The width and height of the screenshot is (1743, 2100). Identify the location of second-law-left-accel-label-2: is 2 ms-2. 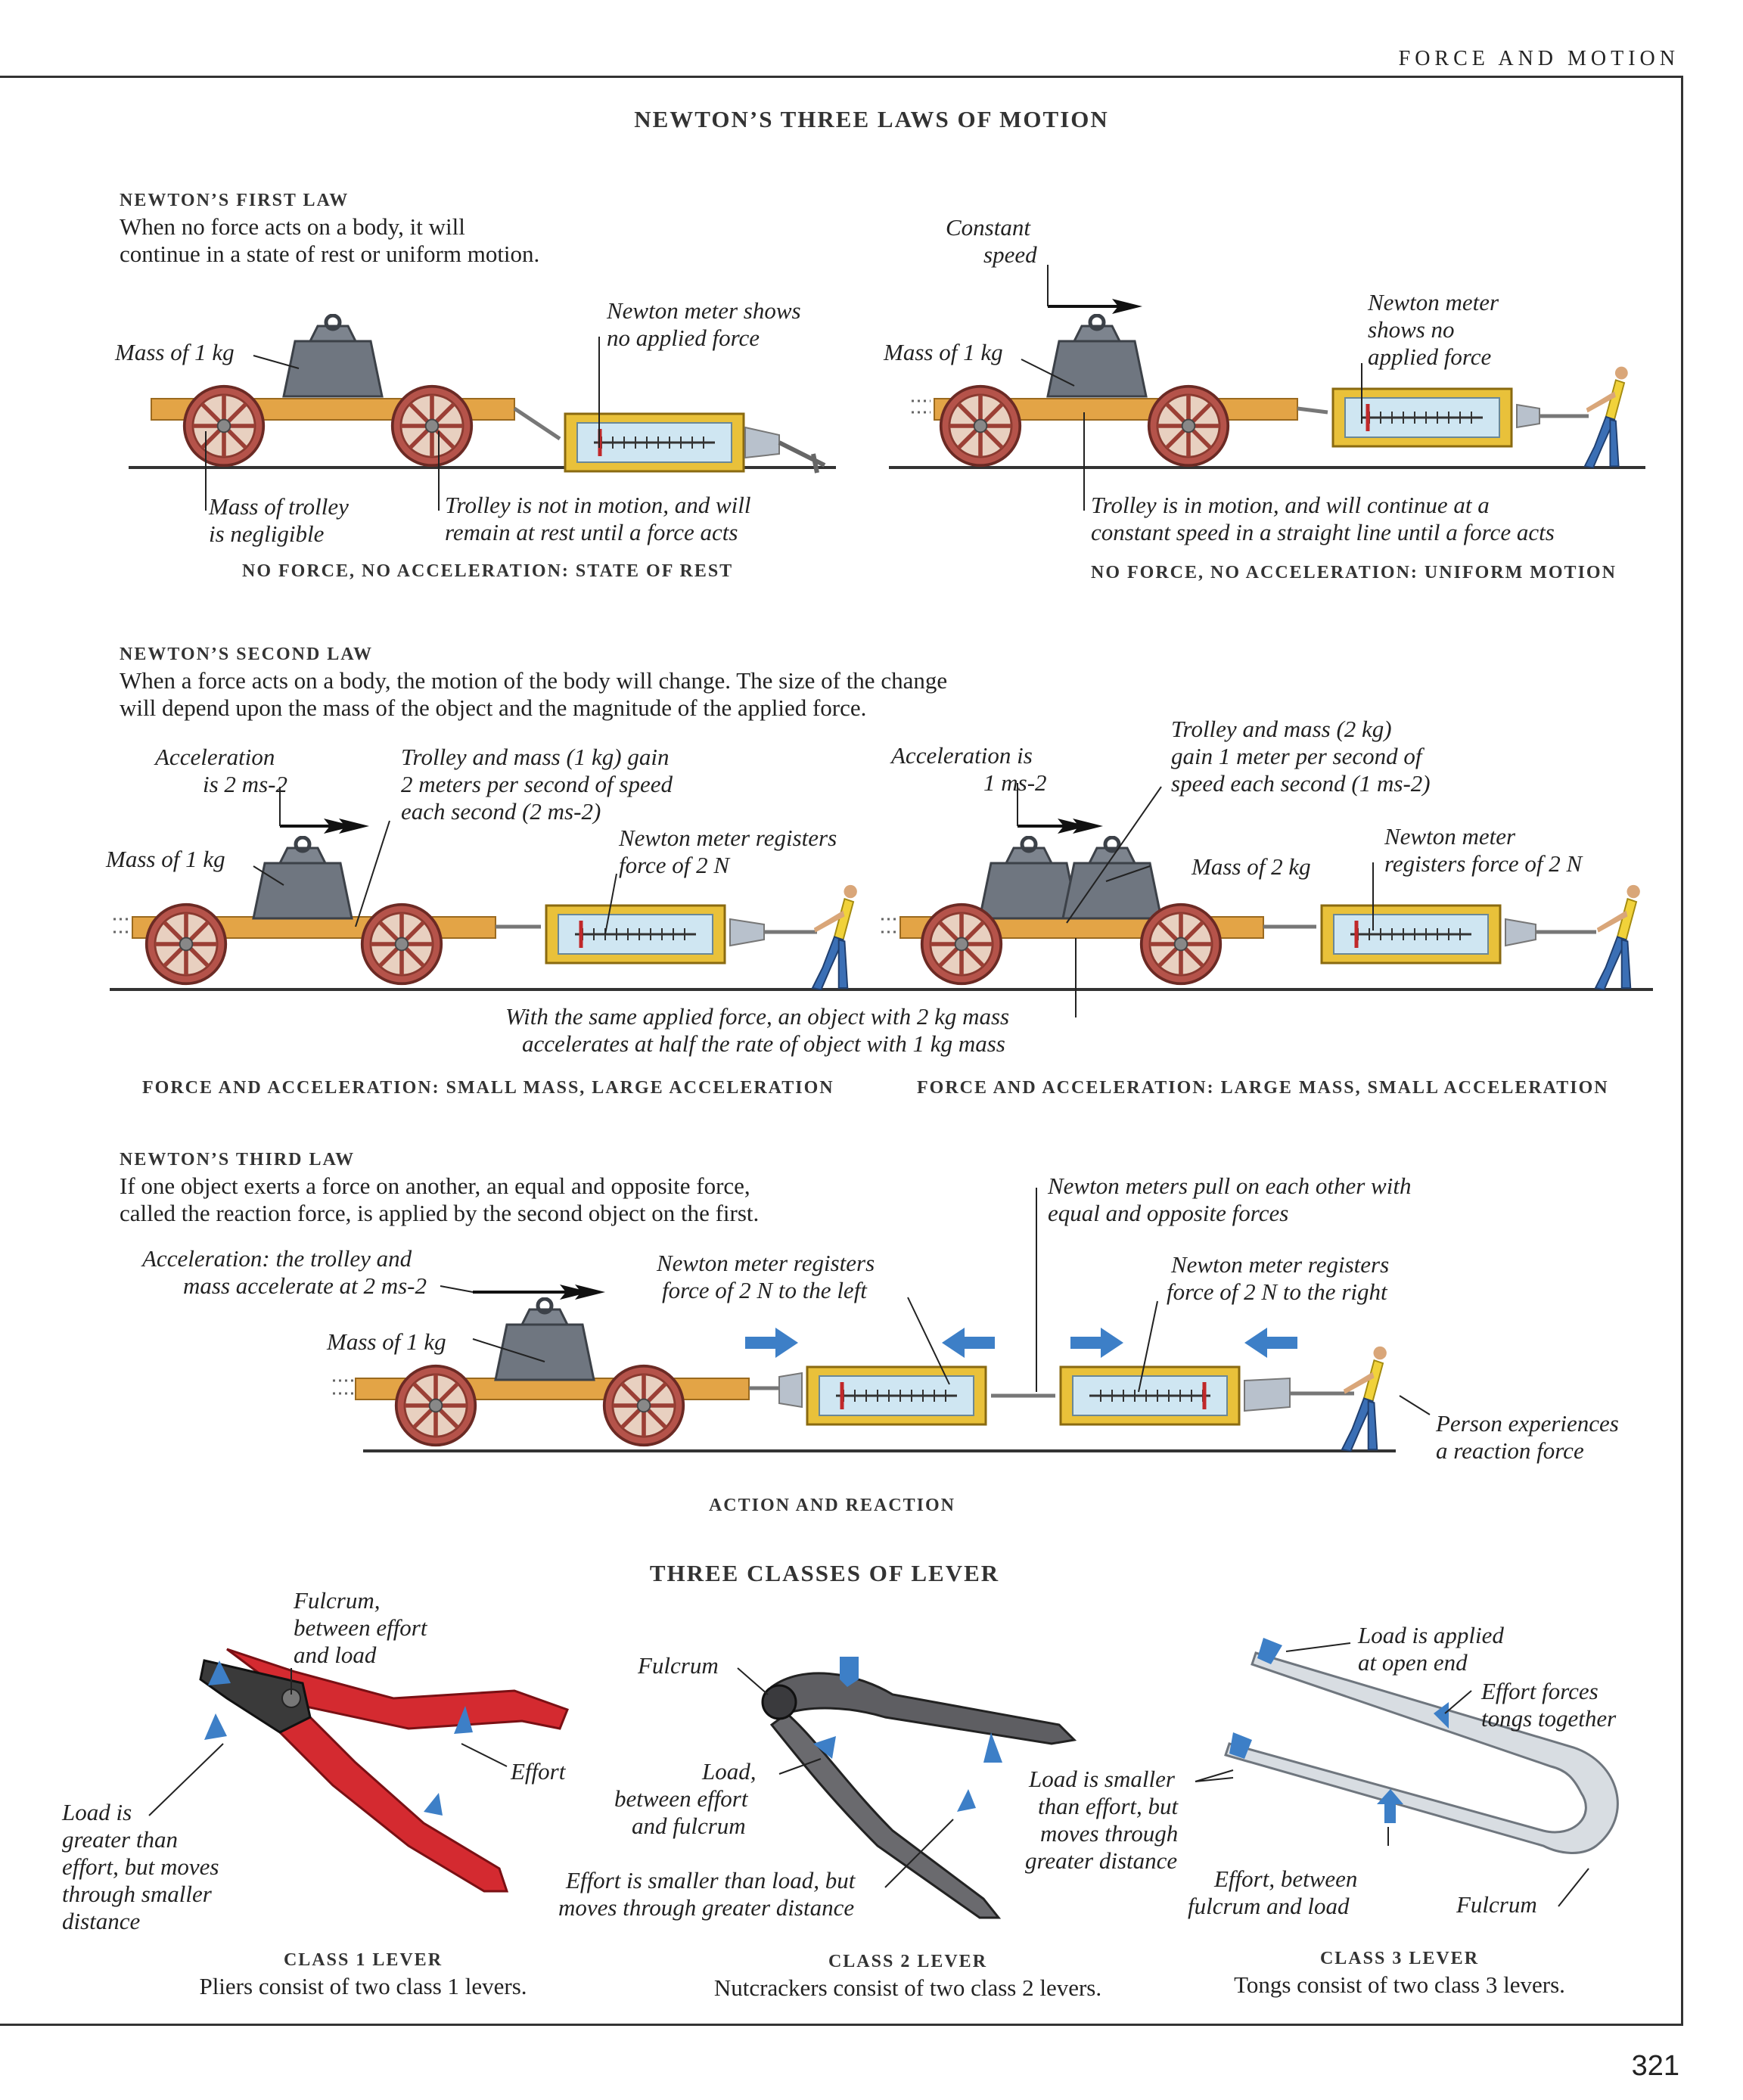
(245, 784).